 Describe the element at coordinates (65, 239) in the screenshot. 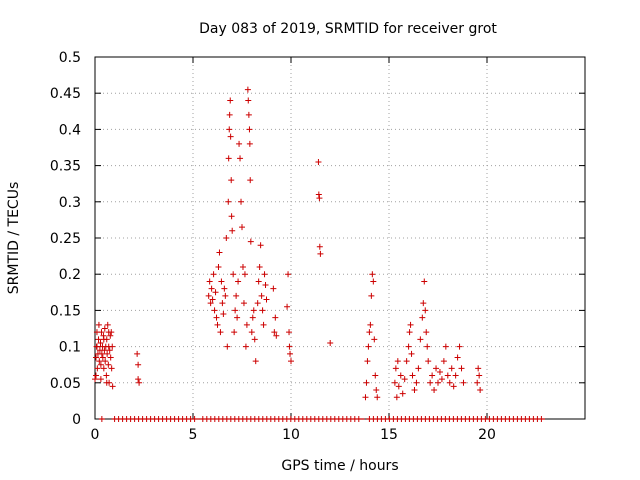

I see `y-tick-label: 0.25` at that location.